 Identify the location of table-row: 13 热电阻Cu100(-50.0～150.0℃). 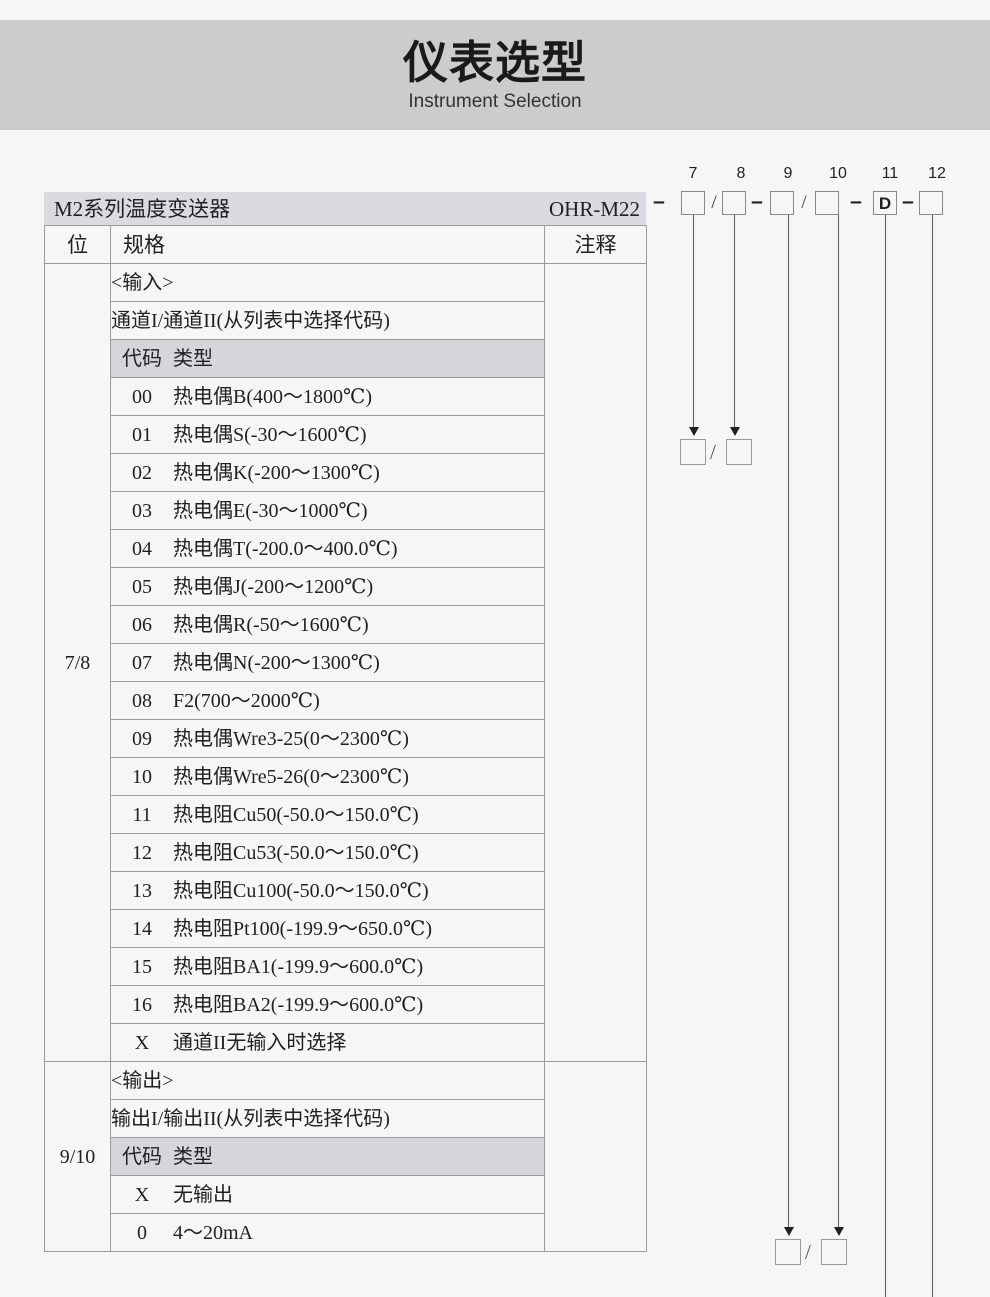
(346, 890).